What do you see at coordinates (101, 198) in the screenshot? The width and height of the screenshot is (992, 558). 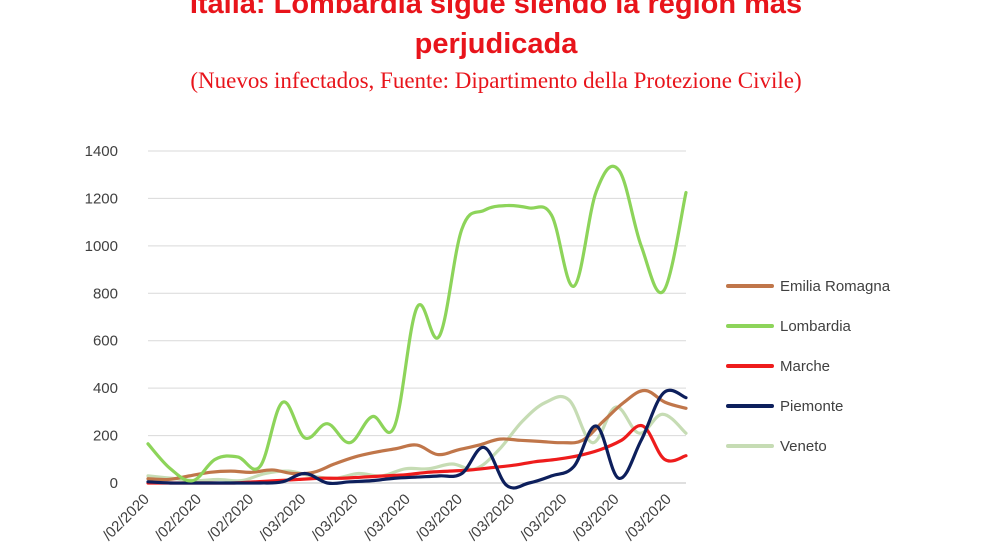 I see `y-tick-label: 1200` at bounding box center [101, 198].